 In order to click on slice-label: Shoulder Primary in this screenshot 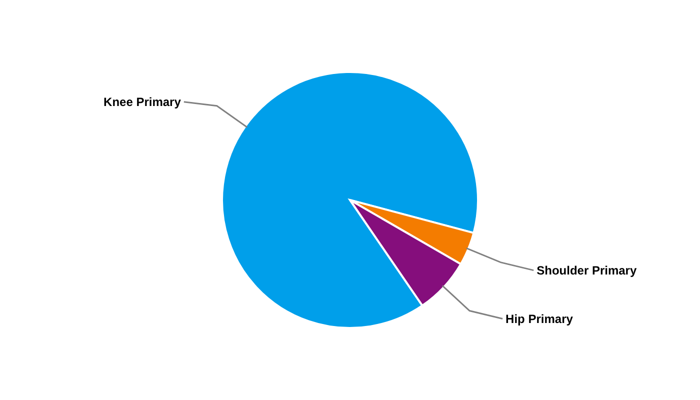, I will do `click(586, 270)`.